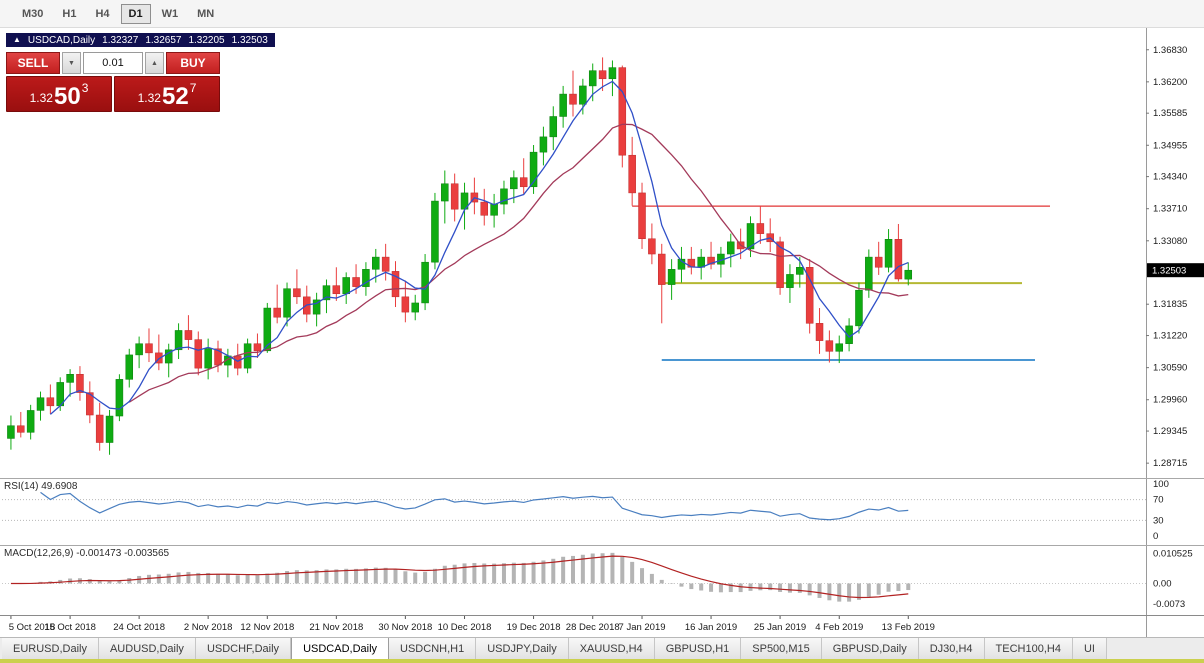 The image size is (1204, 663). Describe the element at coordinates (41, 98) in the screenshot. I see `sell-price-base: 1.32` at that location.